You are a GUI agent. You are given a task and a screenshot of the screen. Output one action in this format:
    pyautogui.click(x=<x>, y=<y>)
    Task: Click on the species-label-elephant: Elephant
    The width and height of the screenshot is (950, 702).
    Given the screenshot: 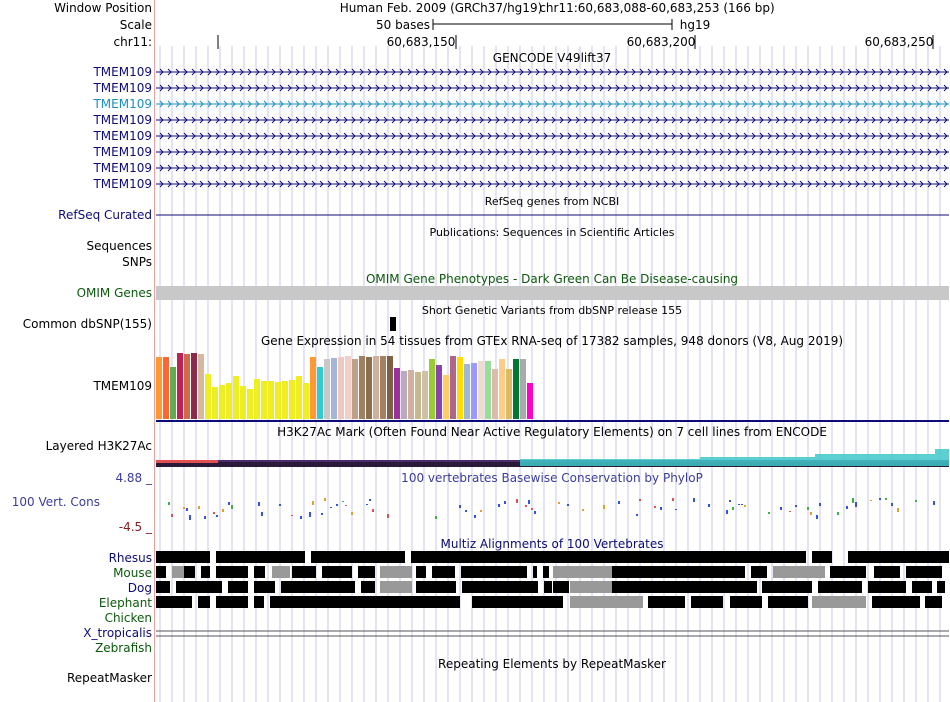 What is the action you would take?
    pyautogui.click(x=125, y=603)
    